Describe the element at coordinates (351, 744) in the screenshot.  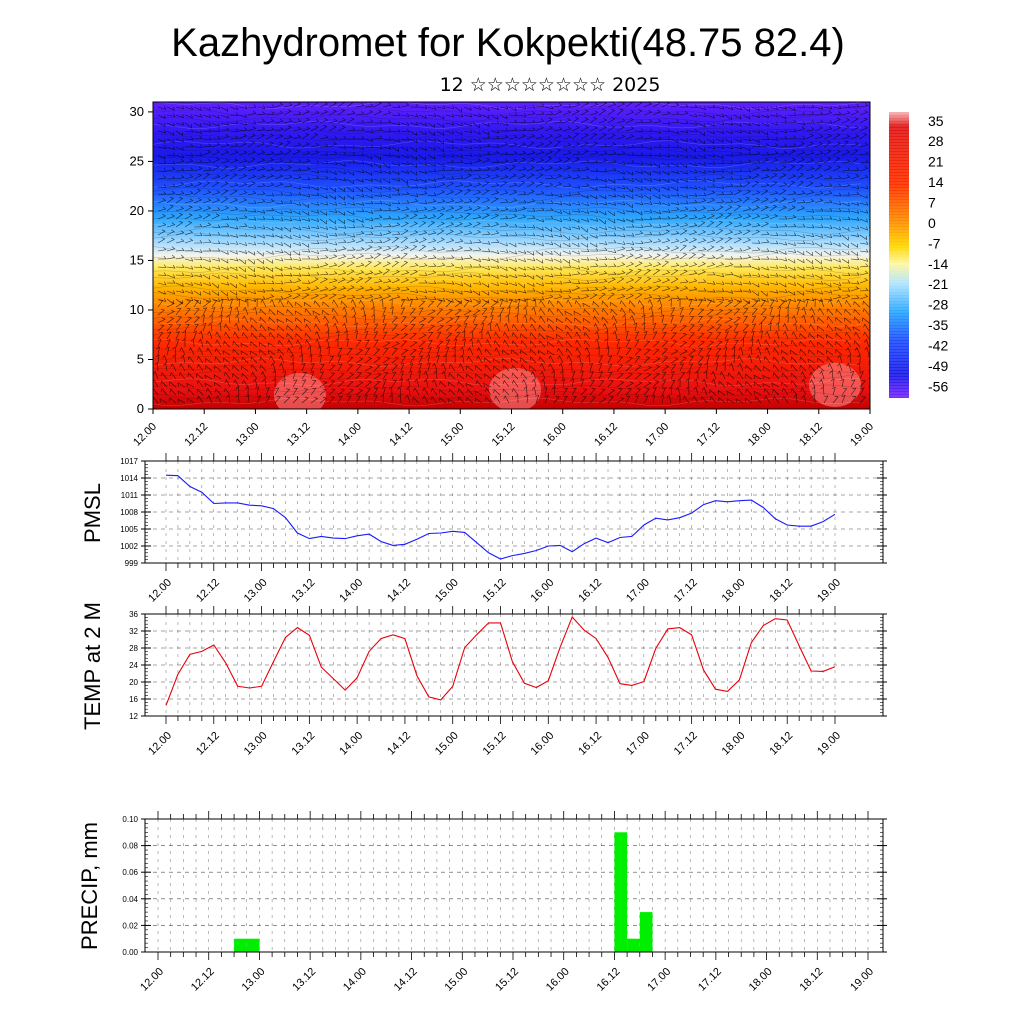
I see `x-tick-label: 14.00` at that location.